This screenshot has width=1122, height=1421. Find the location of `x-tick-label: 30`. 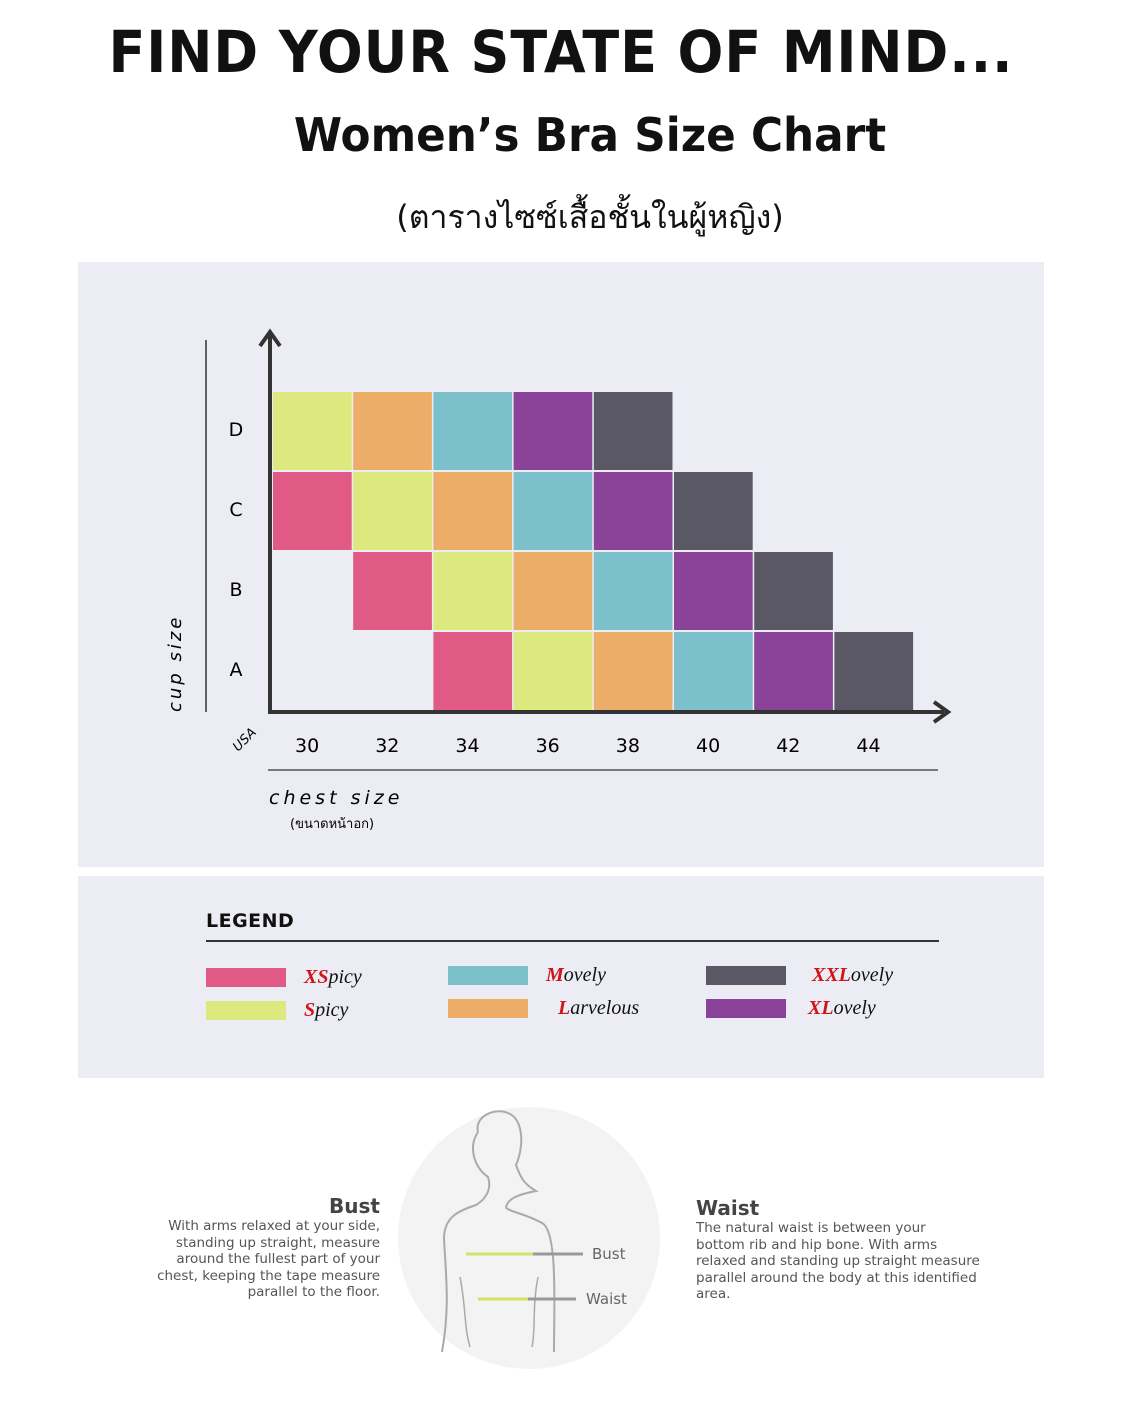

x-tick-label: 30 is located at coordinates (307, 746).